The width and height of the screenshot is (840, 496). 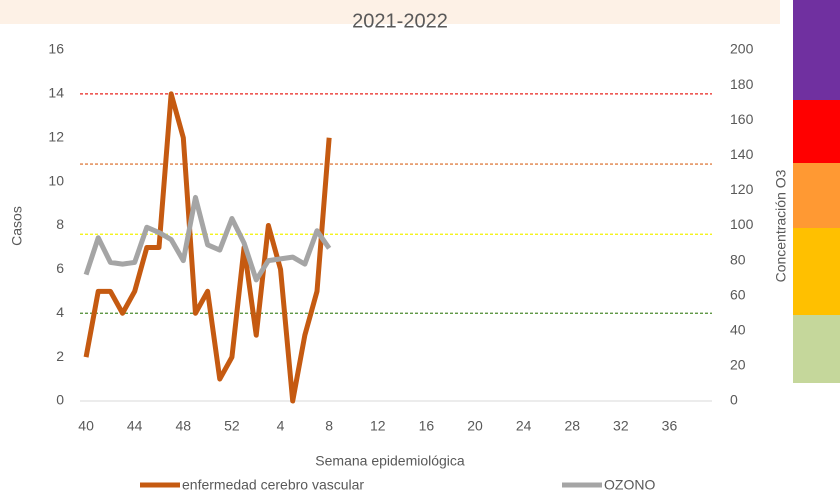 I want to click on series-line, so click(x=207, y=238).